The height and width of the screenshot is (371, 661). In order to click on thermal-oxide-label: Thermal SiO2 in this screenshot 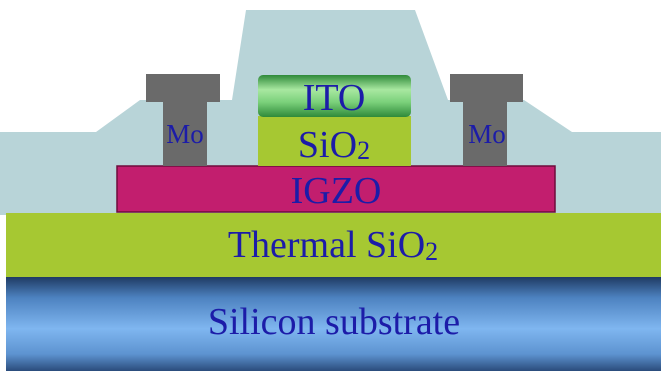, I will do `click(333, 245)`.